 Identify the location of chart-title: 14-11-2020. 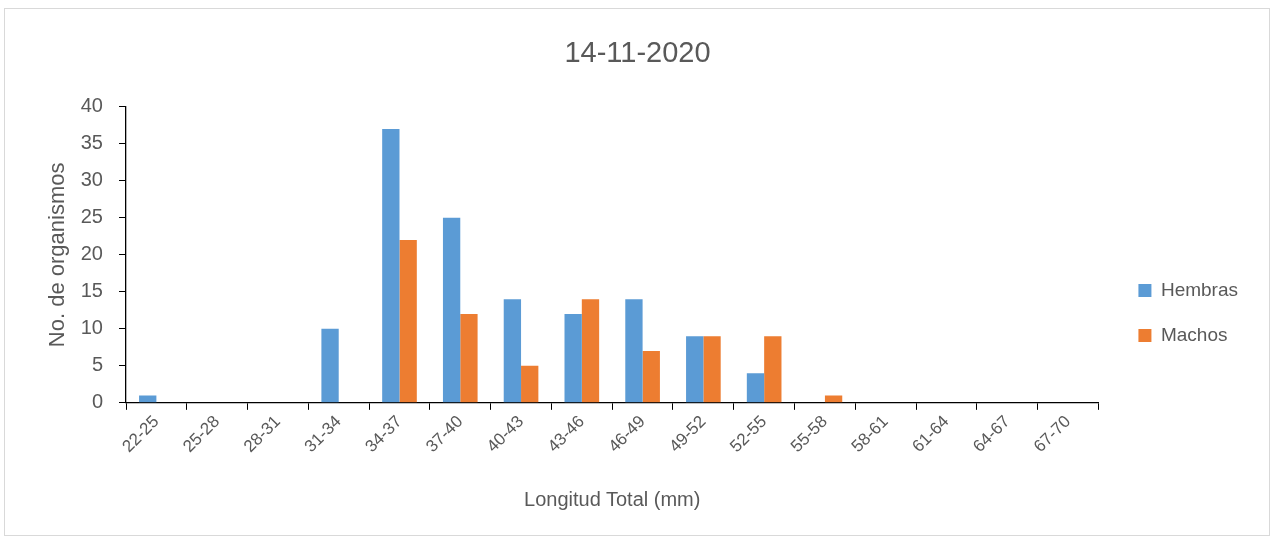
(637, 52).